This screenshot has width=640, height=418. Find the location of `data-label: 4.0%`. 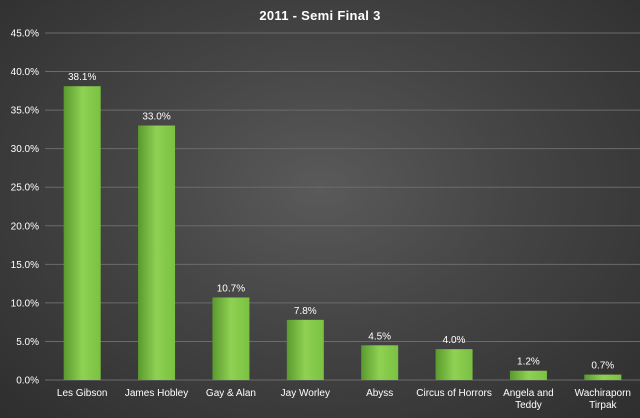

data-label: 4.0% is located at coordinates (454, 340).